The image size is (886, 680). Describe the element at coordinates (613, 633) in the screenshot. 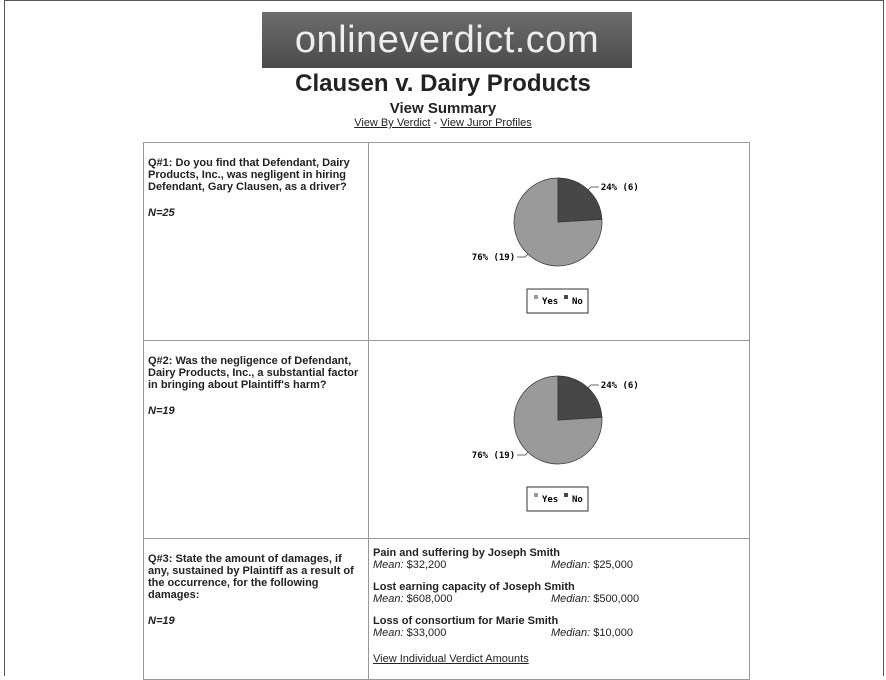

I see `median-value: $10,000` at that location.